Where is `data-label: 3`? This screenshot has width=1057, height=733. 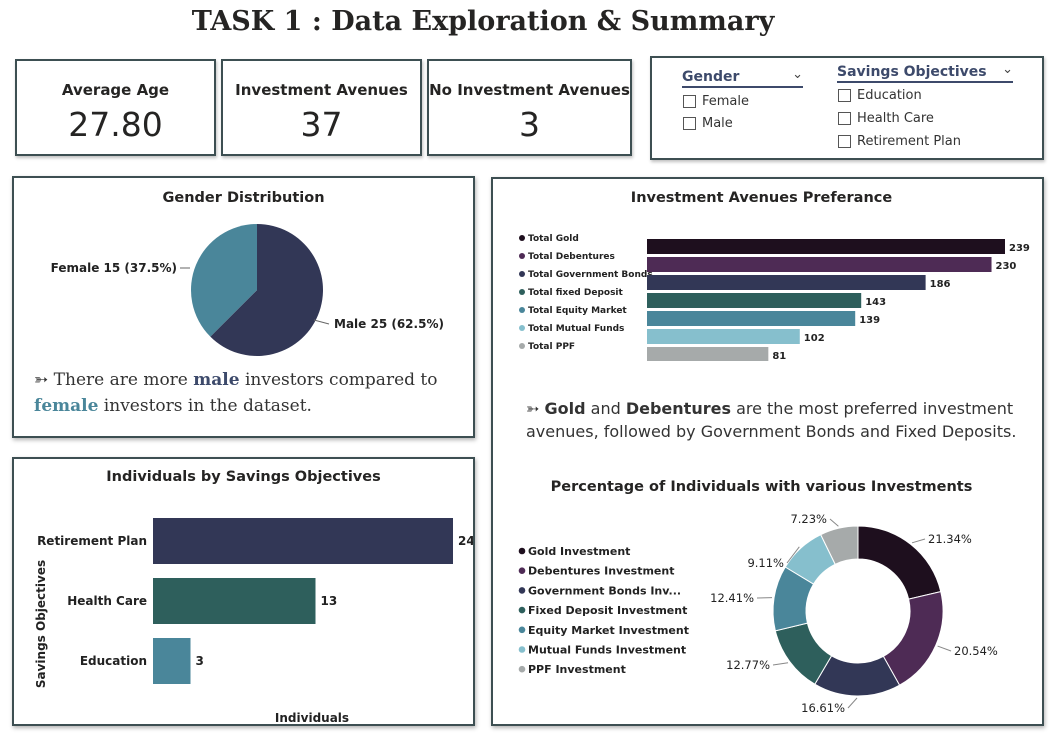 data-label: 3 is located at coordinates (200, 661).